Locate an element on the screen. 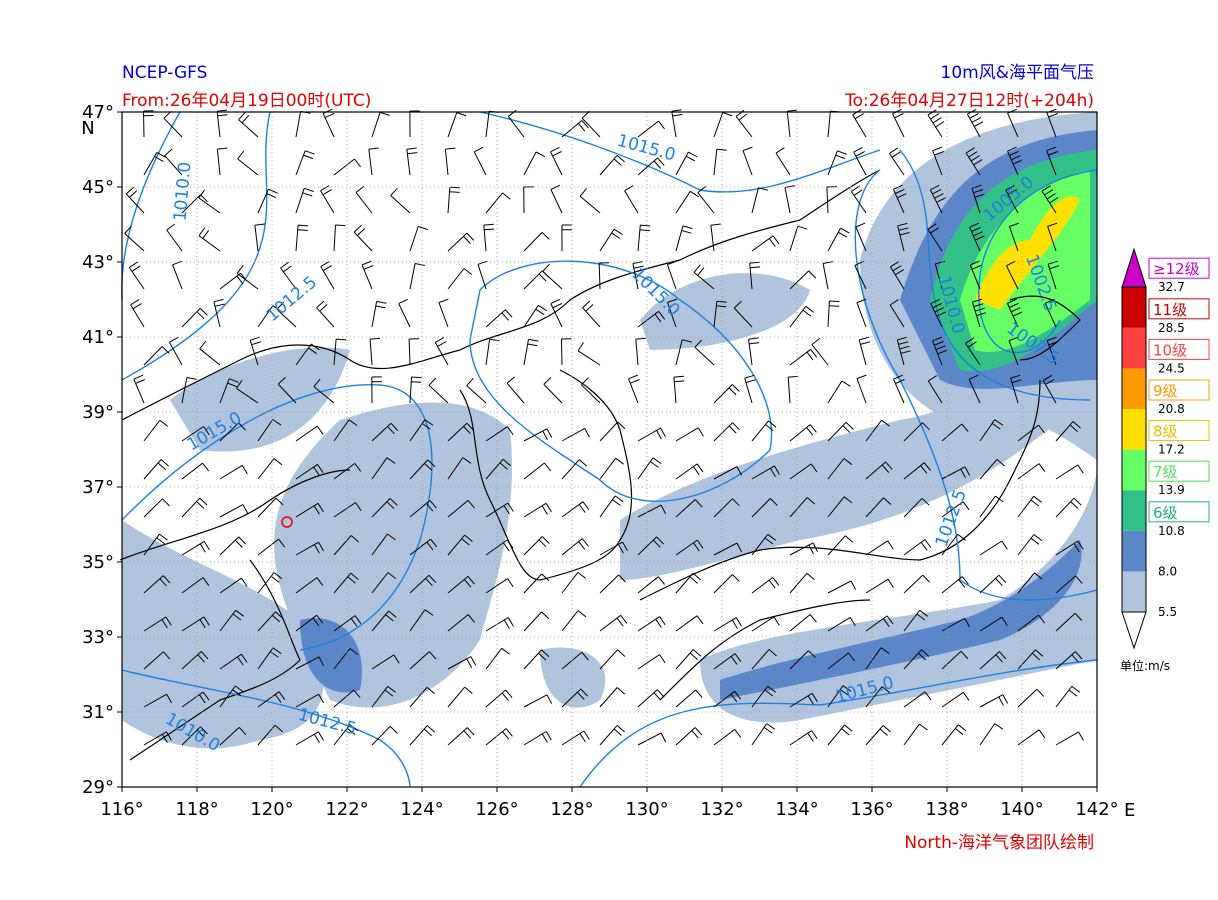 The width and height of the screenshot is (1218, 900). grade-label: 10级 is located at coordinates (1170, 350).